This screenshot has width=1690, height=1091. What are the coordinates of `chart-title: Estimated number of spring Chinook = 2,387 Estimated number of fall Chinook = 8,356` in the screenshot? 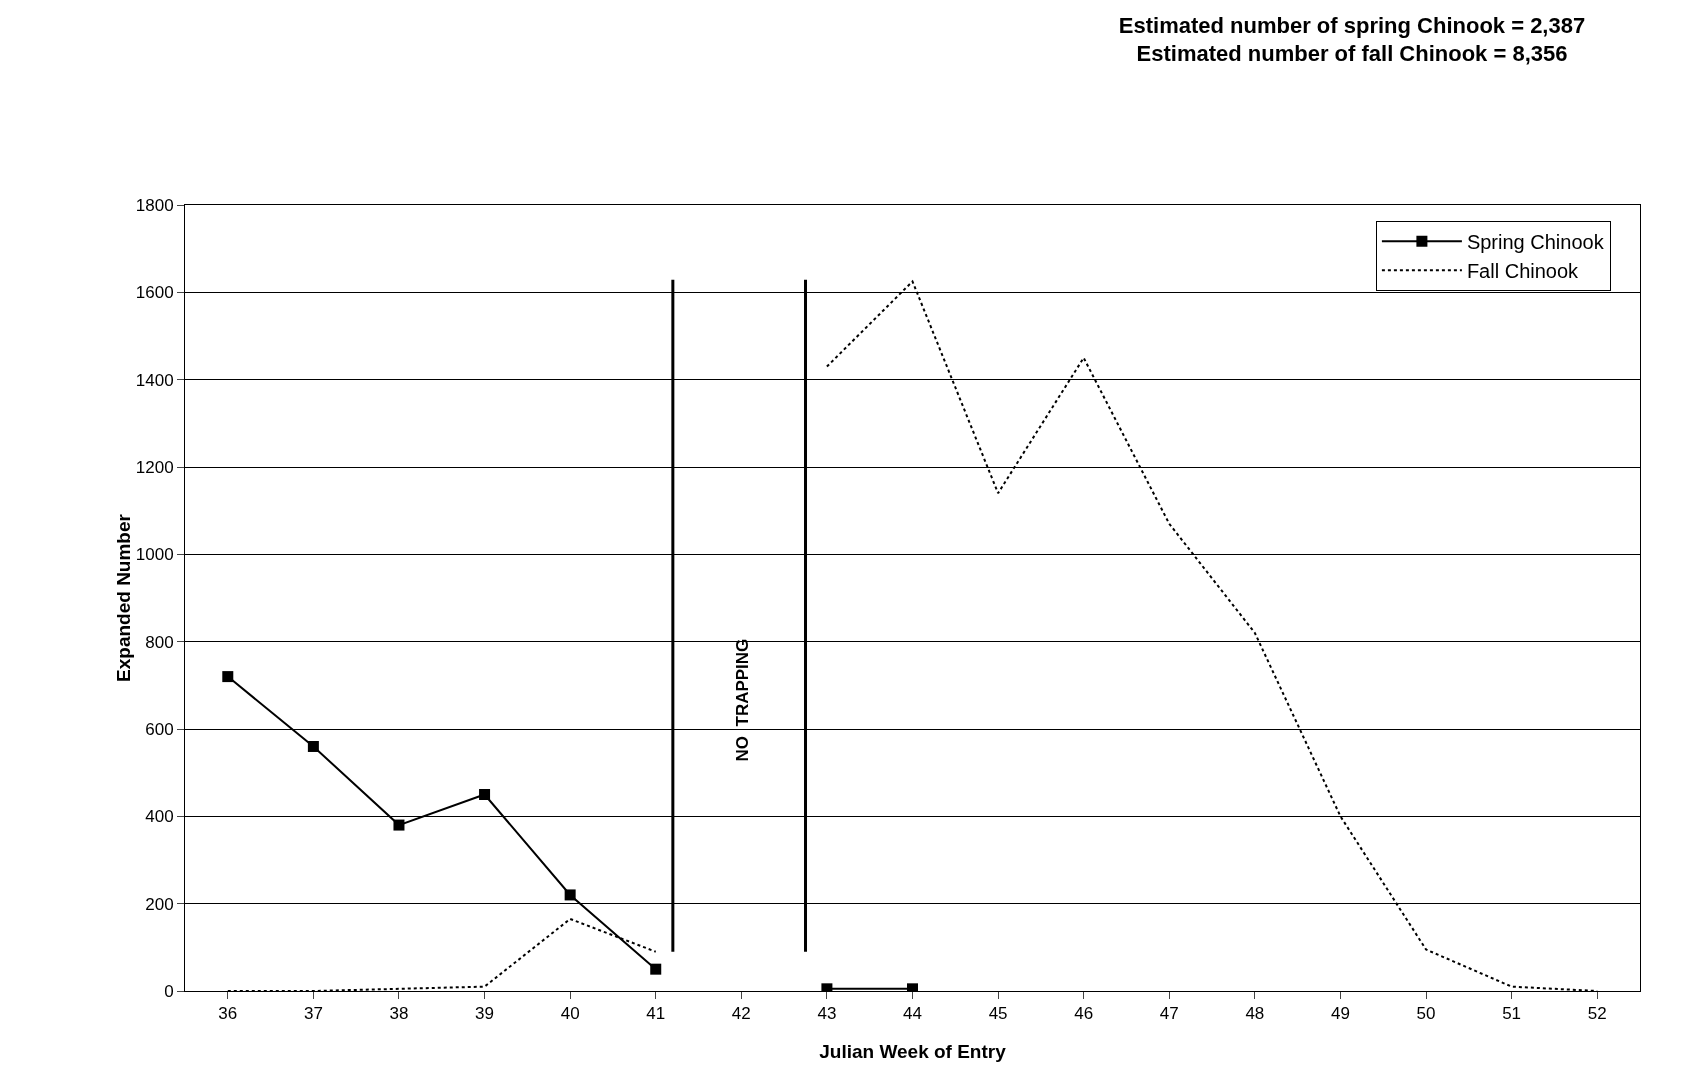 It's located at (1352, 39).